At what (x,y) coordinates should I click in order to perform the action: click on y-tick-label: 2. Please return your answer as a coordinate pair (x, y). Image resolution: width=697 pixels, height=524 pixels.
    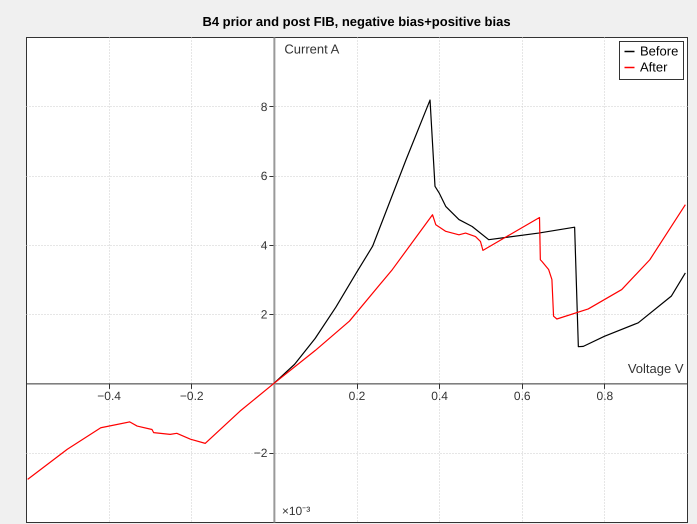
    Looking at the image, I should click on (264, 315).